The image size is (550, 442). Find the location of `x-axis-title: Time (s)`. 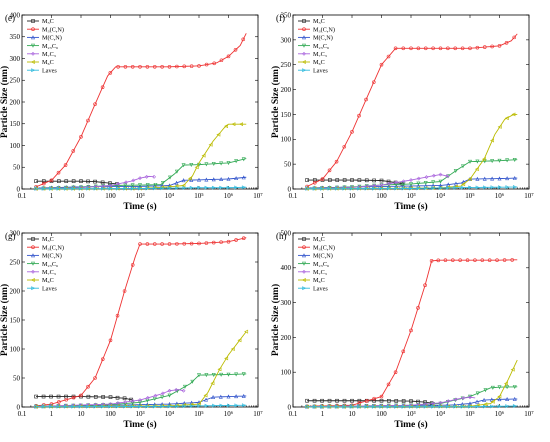

x-axis-title: Time (s) is located at coordinates (410, 206).